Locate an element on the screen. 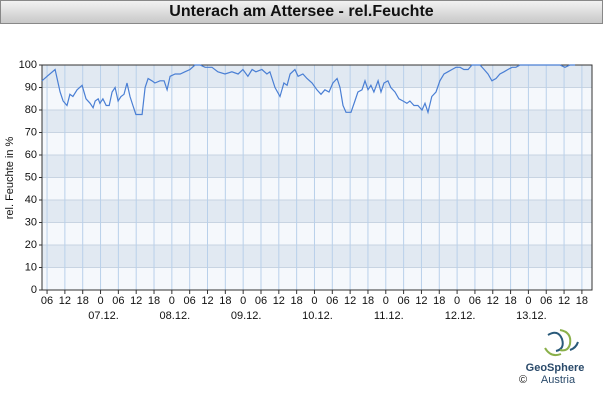  y-tick-label: 80 is located at coordinates (31, 110).